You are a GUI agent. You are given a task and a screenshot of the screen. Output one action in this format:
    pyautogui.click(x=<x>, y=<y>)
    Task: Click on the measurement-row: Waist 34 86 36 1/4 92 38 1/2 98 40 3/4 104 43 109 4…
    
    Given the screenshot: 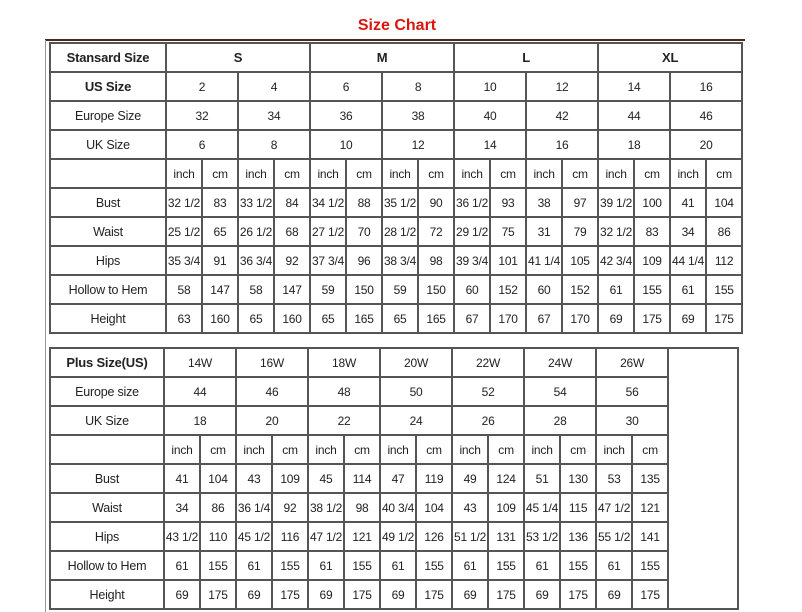 What is the action you would take?
    pyautogui.click(x=393, y=507)
    